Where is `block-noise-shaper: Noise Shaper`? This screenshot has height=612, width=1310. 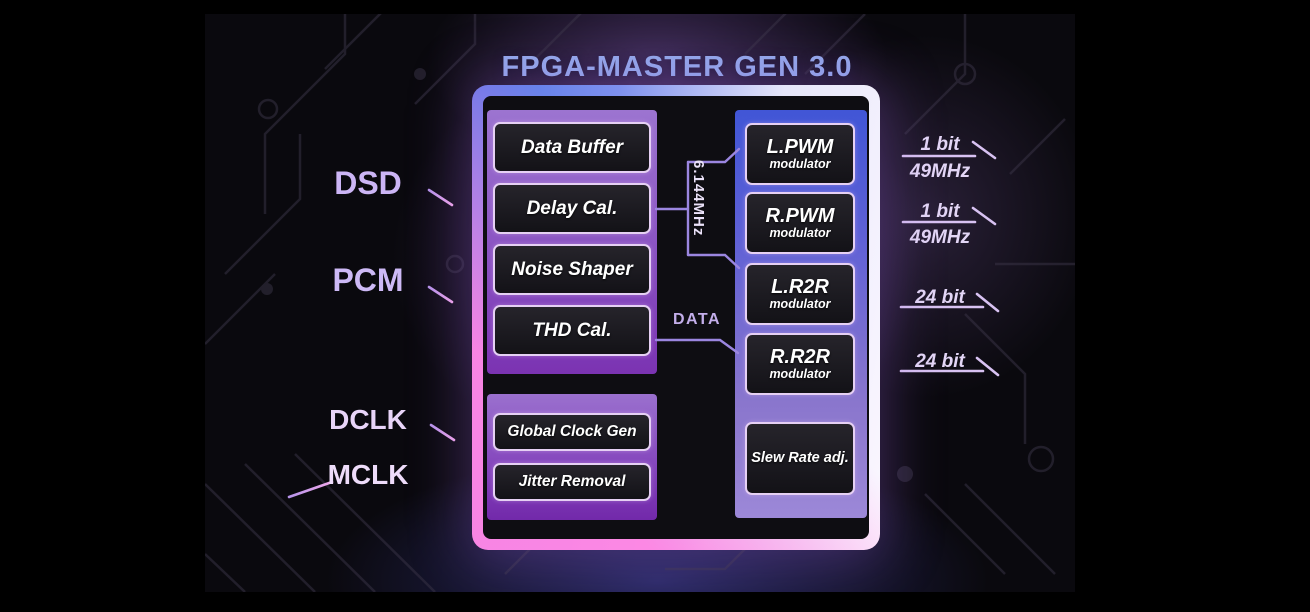
block-noise-shaper: Noise Shaper is located at coordinates (572, 269).